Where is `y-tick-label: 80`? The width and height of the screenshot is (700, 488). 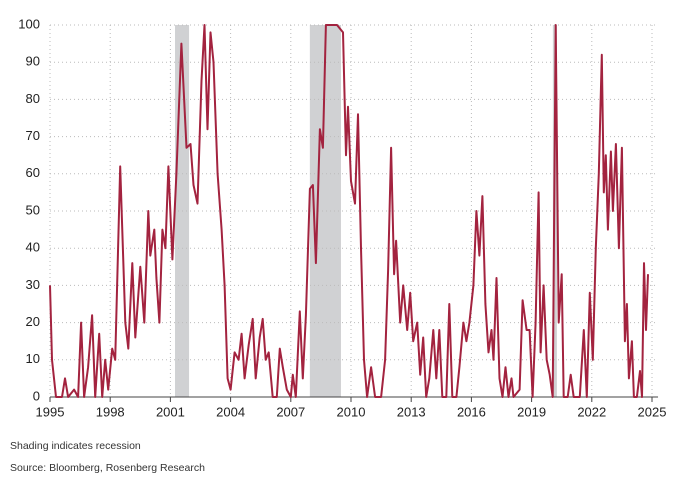
y-tick-label: 80 is located at coordinates (33, 98).